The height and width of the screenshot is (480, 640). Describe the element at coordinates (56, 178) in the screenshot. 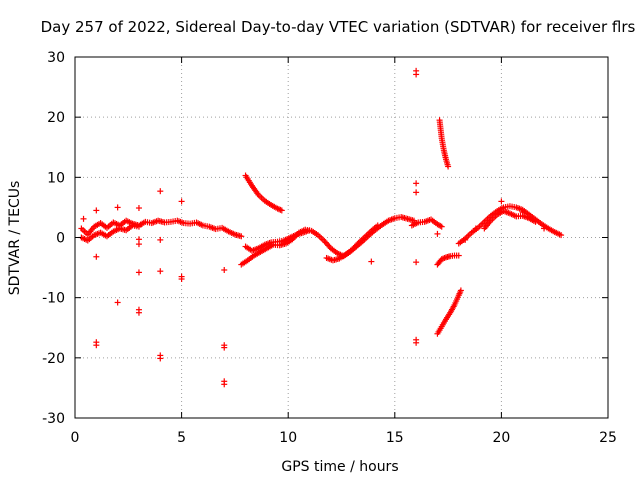

I see `y-tick-label: 10` at that location.